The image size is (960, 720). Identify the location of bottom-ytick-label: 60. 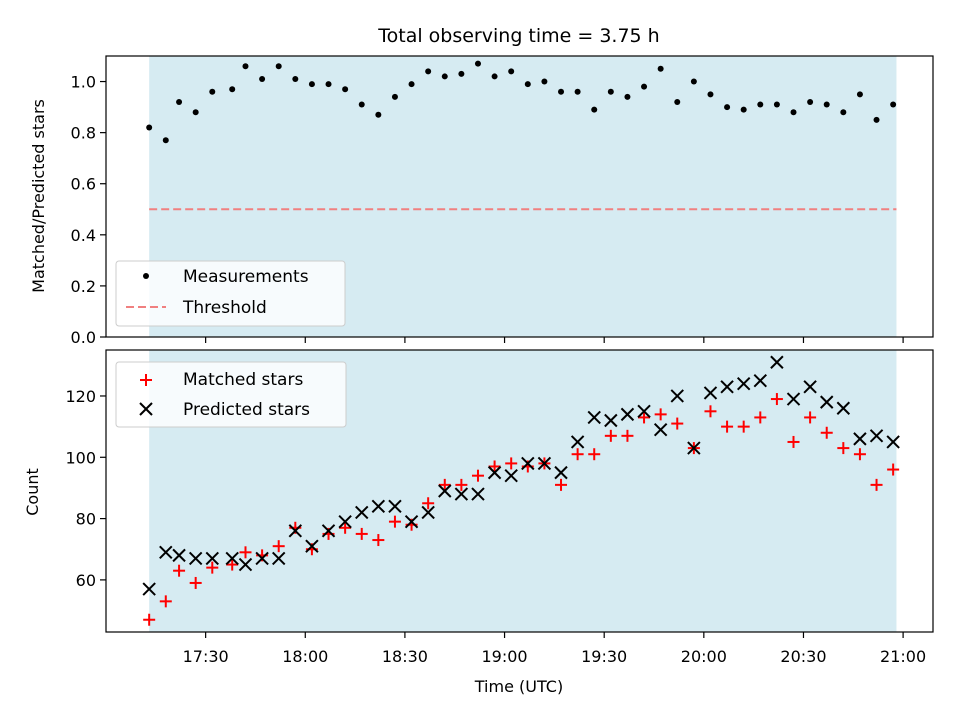
(86, 580).